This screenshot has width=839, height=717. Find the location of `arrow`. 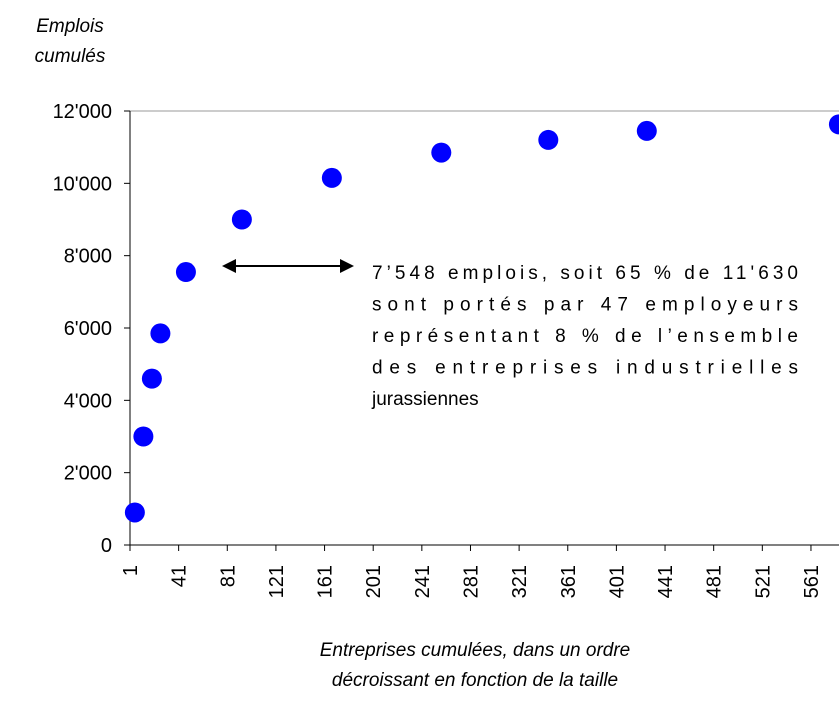

arrow is located at coordinates (288, 266).